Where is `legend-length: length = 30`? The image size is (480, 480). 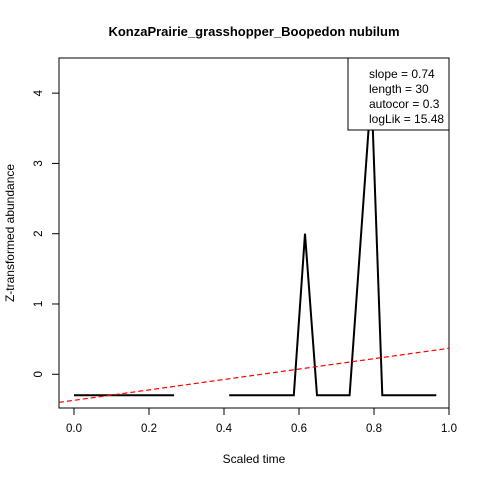 legend-length: length = 30 is located at coordinates (399, 89).